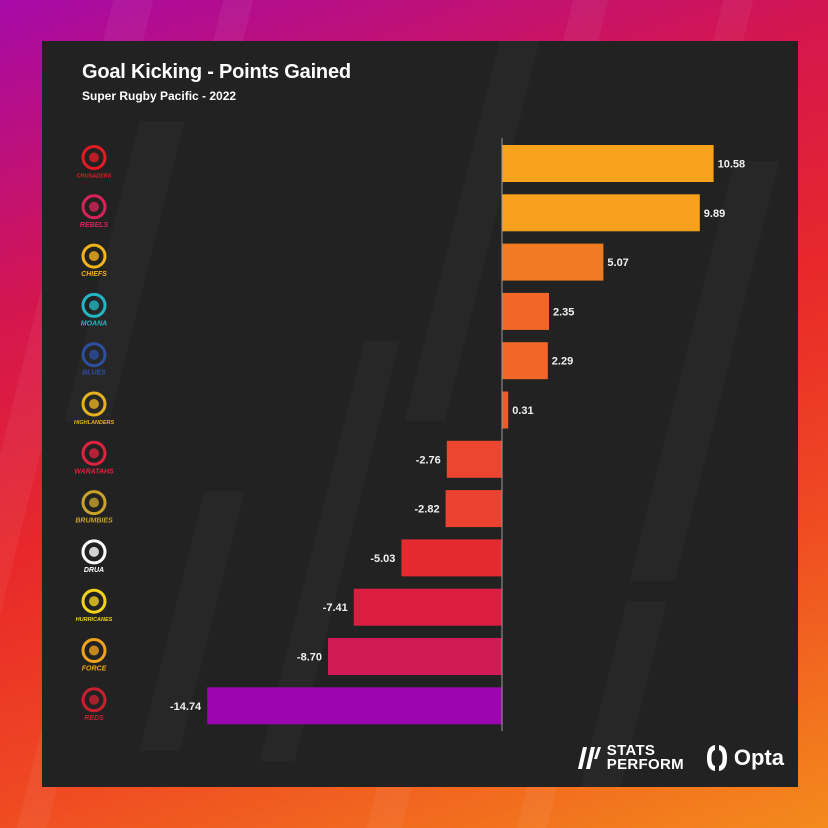 Image resolution: width=828 pixels, height=828 pixels. Describe the element at coordinates (309, 658) in the screenshot. I see `value-label: -8.70` at that location.